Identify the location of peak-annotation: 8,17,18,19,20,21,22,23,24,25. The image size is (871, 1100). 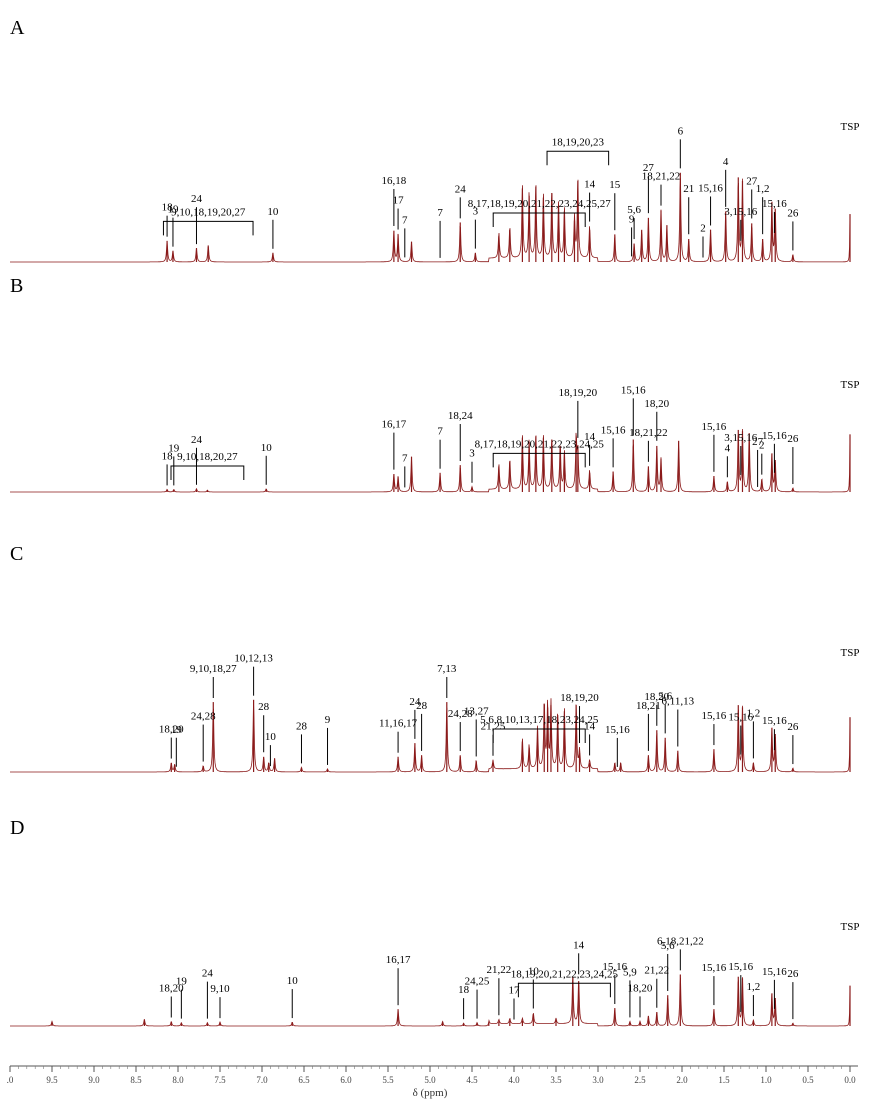
(540, 444).